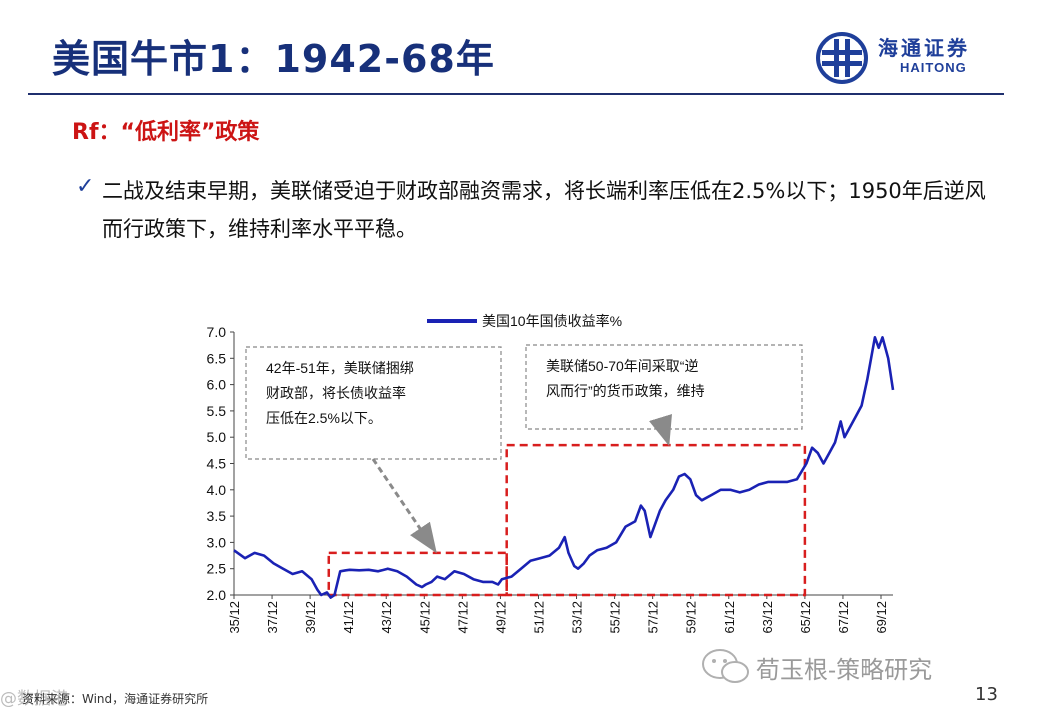  Describe the element at coordinates (217, 542) in the screenshot. I see `y-tick-label: 3.0` at that location.